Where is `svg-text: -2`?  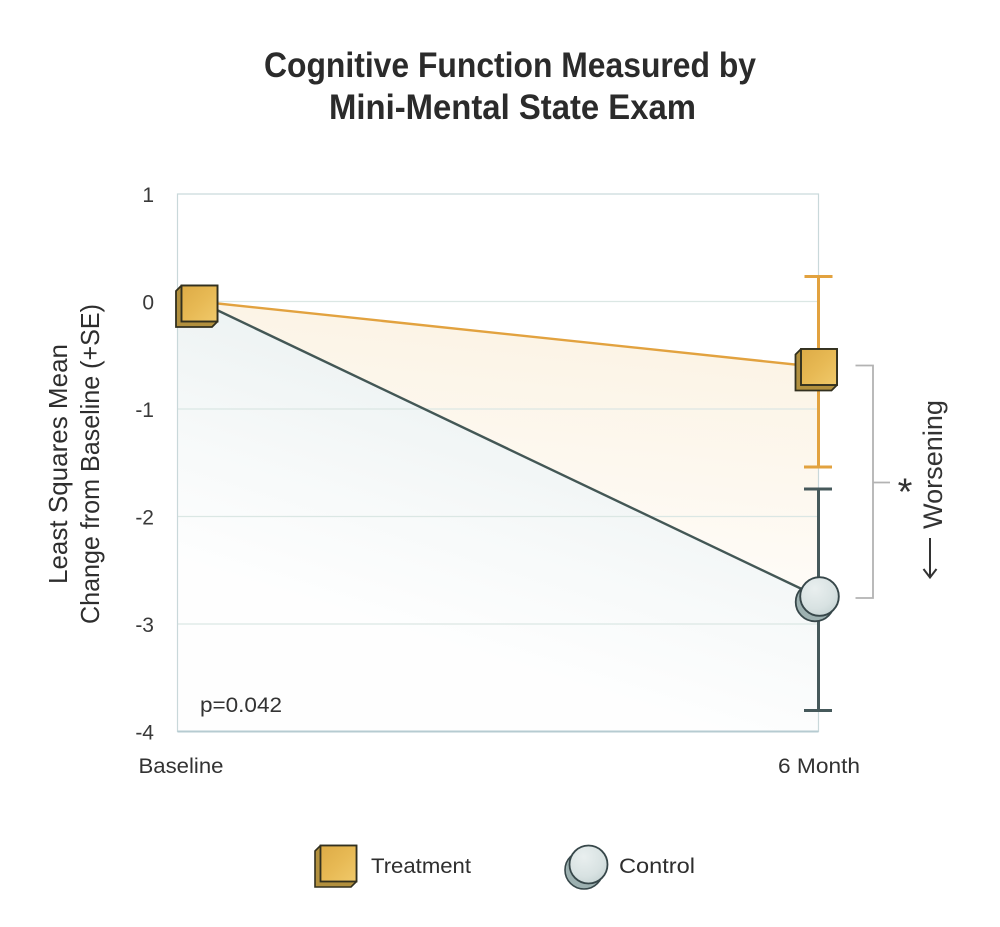 svg-text: -2 is located at coordinates (144, 518).